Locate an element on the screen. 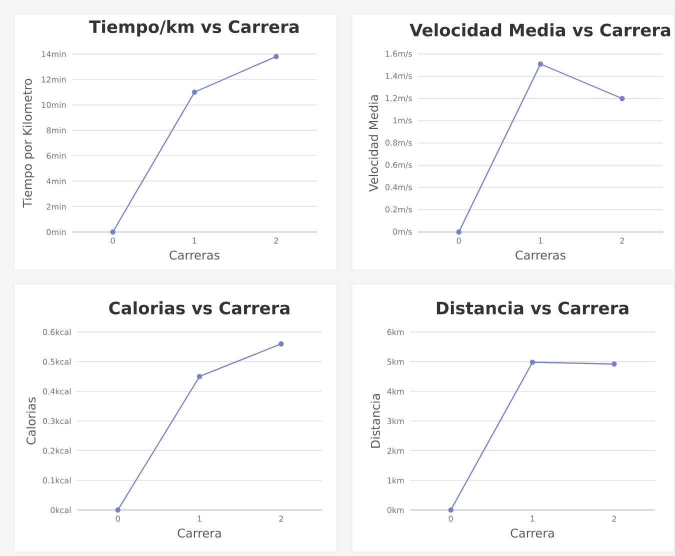 The height and width of the screenshot is (556, 675). y-tick-label: 0.1kcal is located at coordinates (56, 480).